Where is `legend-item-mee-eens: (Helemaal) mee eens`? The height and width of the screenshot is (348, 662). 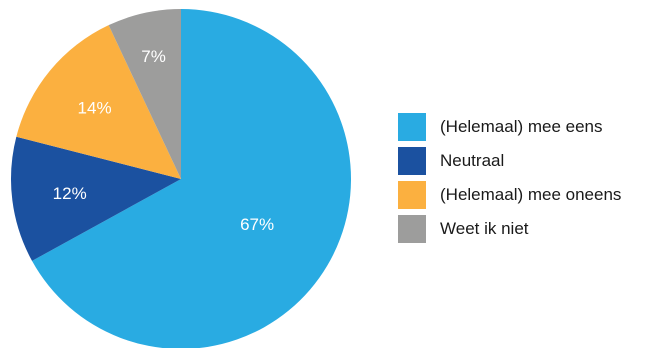
legend-item-mee-eens: (Helemaal) mee eens is located at coordinates (509, 127).